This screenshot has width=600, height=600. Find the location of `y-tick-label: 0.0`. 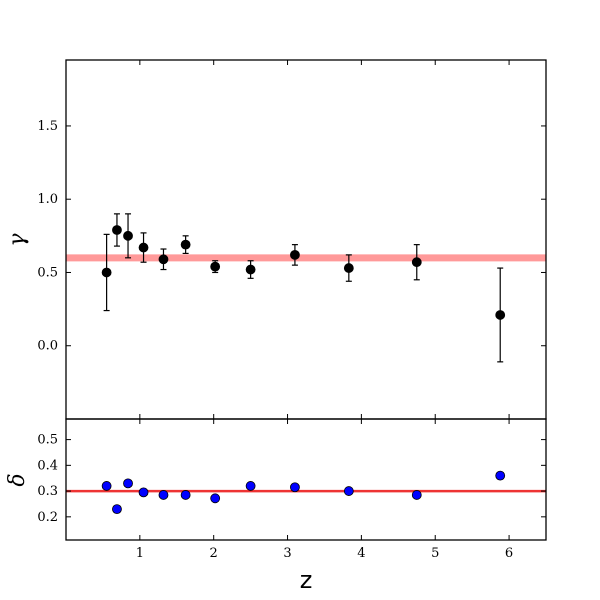

y-tick-label: 0.0 is located at coordinates (47, 346).